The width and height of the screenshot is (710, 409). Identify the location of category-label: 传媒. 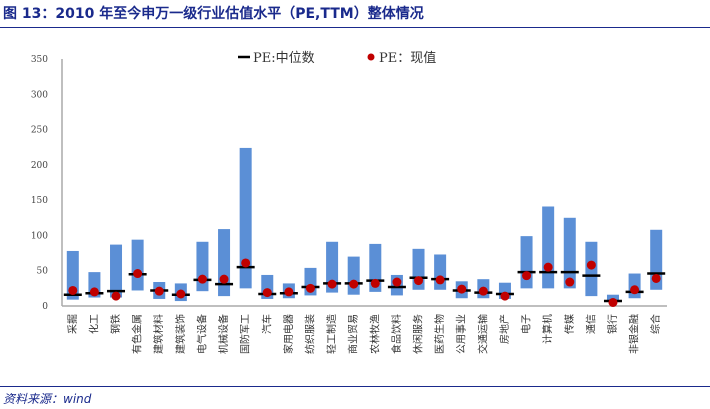
(570, 324).